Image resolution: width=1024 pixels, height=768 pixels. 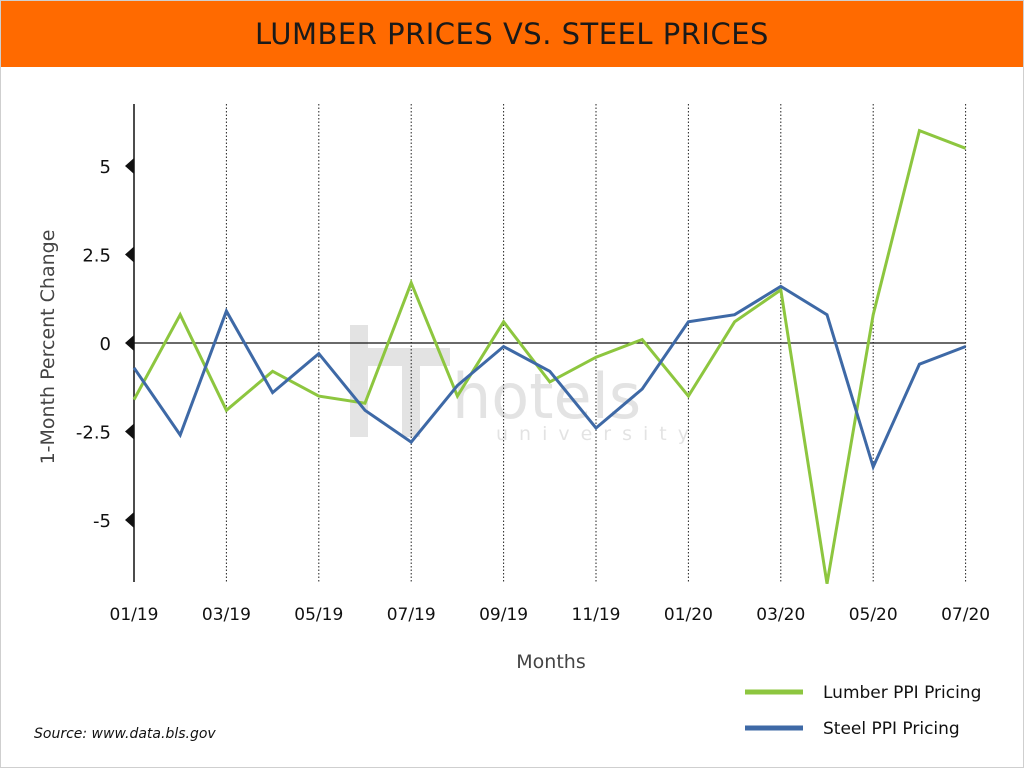 I want to click on title-bar: LUMBER PRICES VS. STEEL PRICES, so click(x=512, y=34).